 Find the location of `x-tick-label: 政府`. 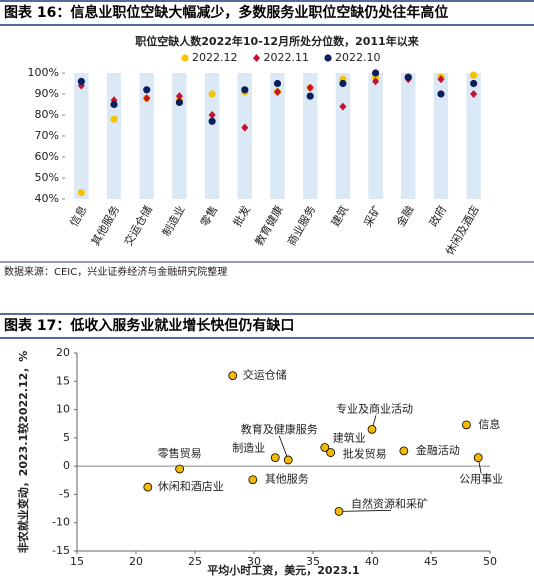

x-tick-label: 政府 is located at coordinates (437, 216).